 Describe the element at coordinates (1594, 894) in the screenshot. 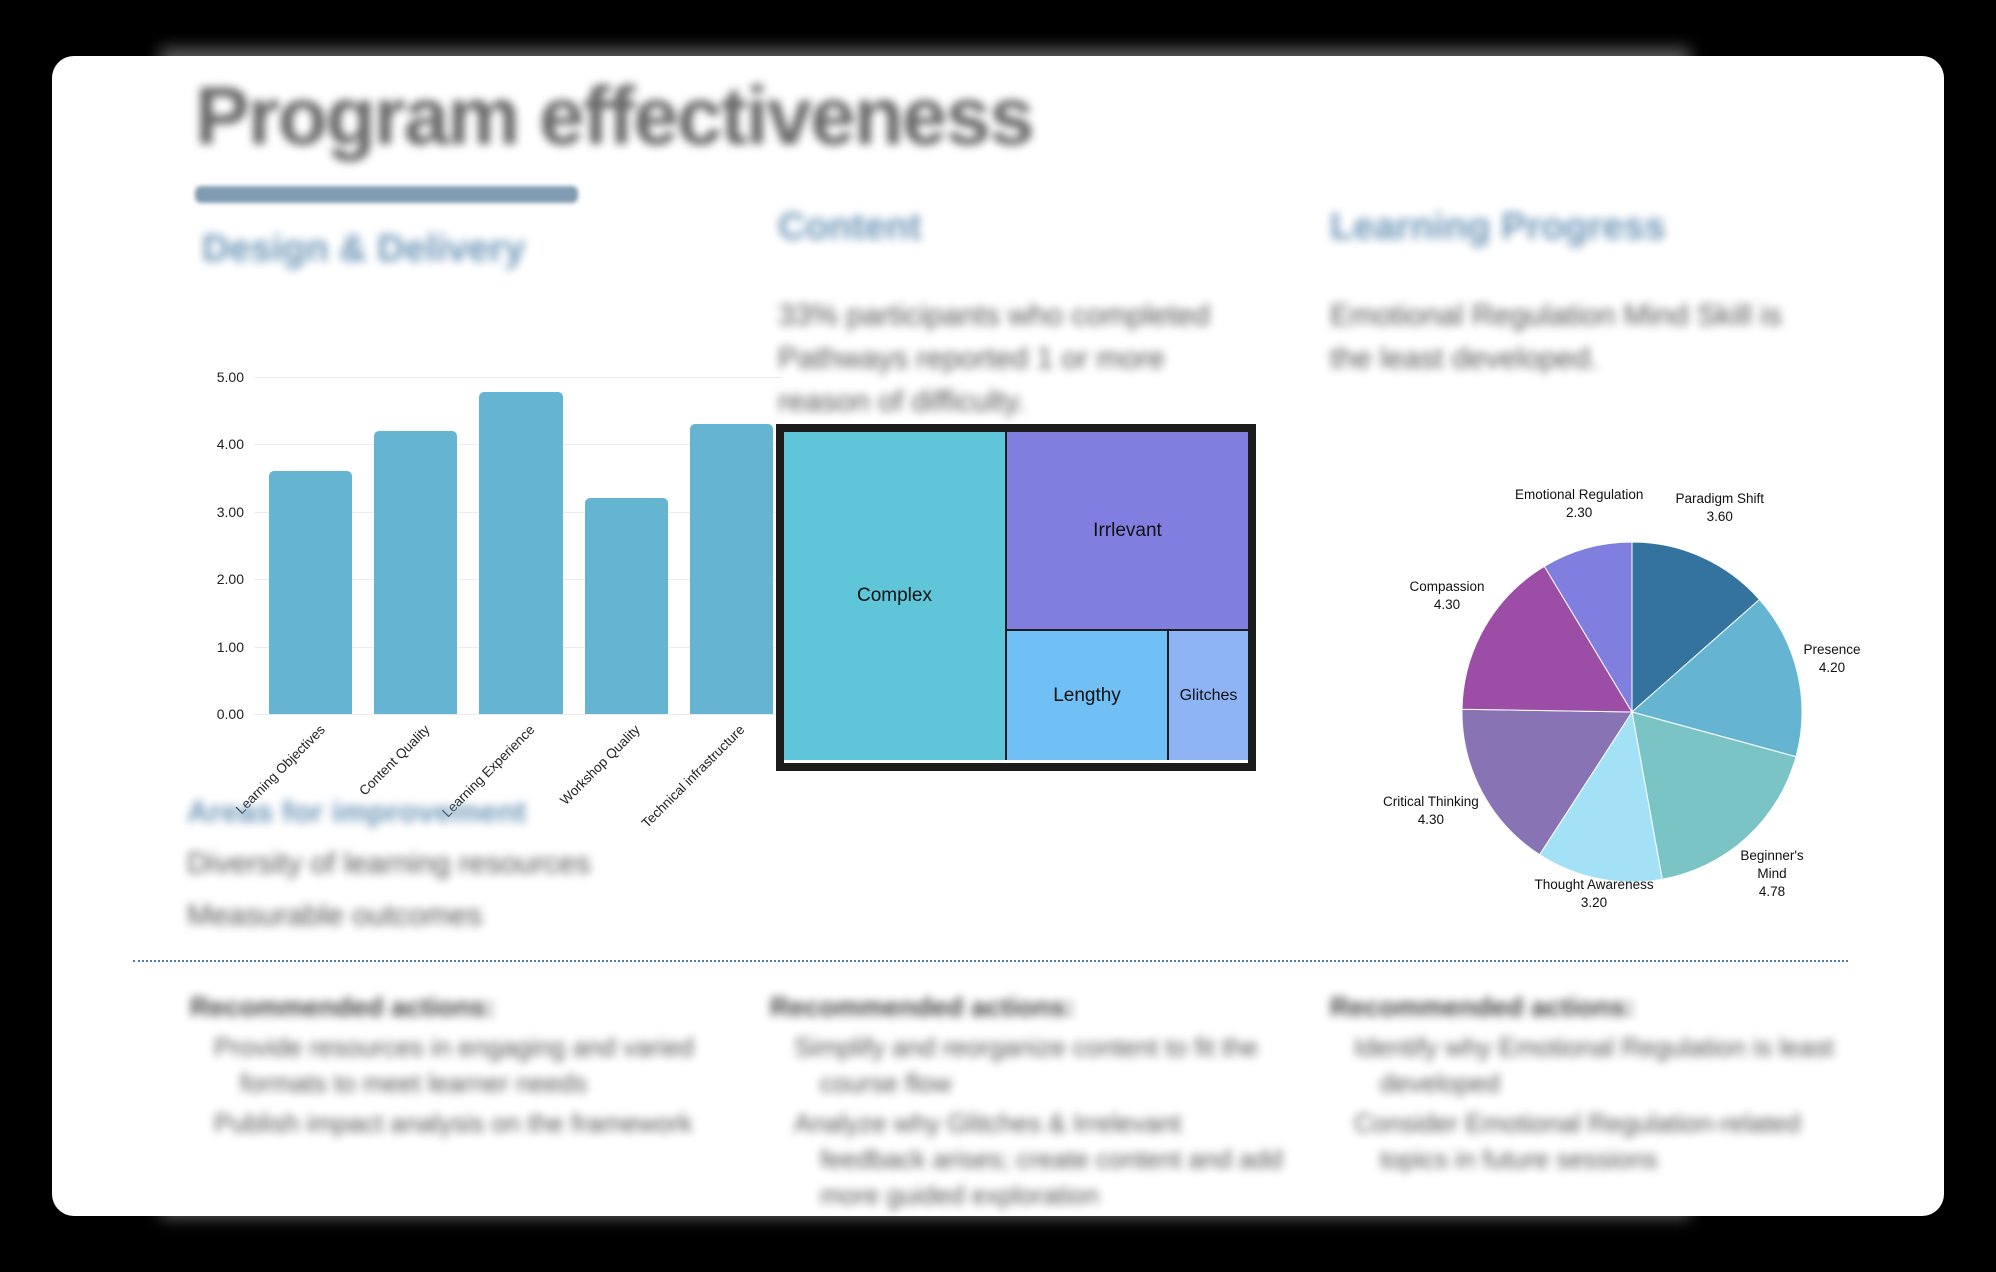

I see `pie-data-label: Thought Awareness 3.20` at that location.